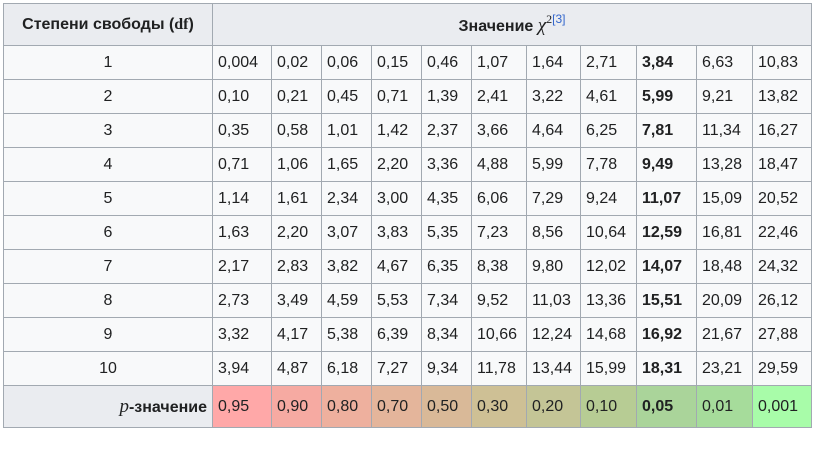  What do you see at coordinates (346, 232) in the screenshot?
I see `chi-value-cell: 3,07` at bounding box center [346, 232].